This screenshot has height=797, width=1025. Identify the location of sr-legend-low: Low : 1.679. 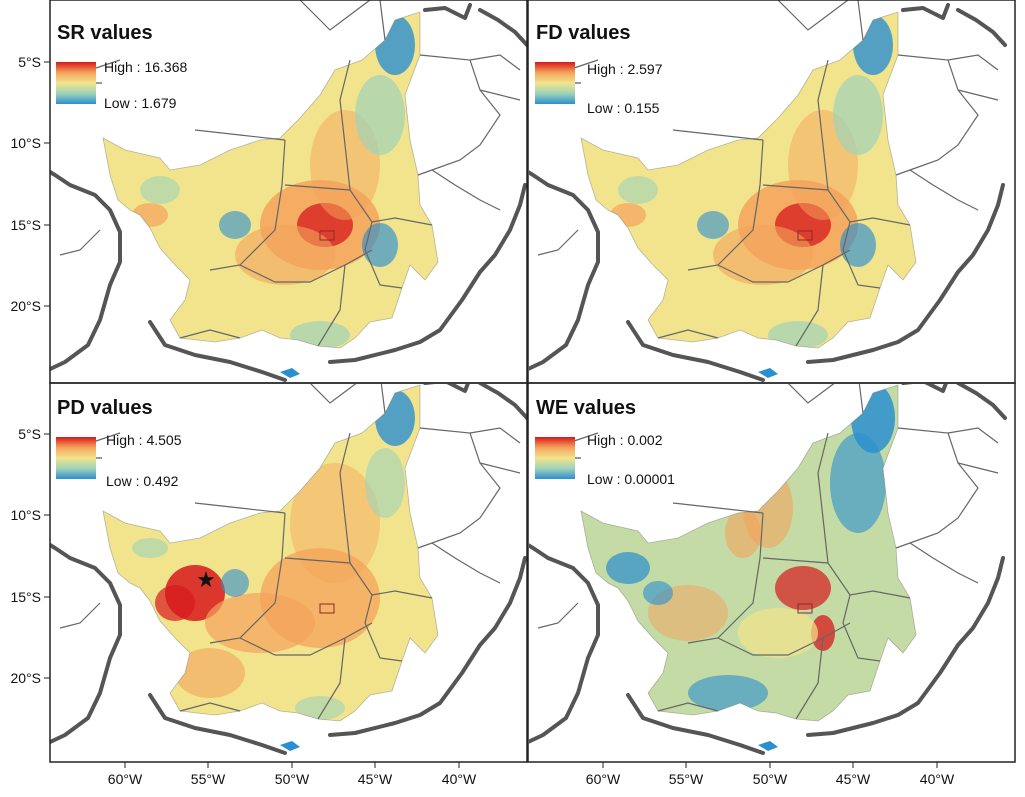
(140, 103).